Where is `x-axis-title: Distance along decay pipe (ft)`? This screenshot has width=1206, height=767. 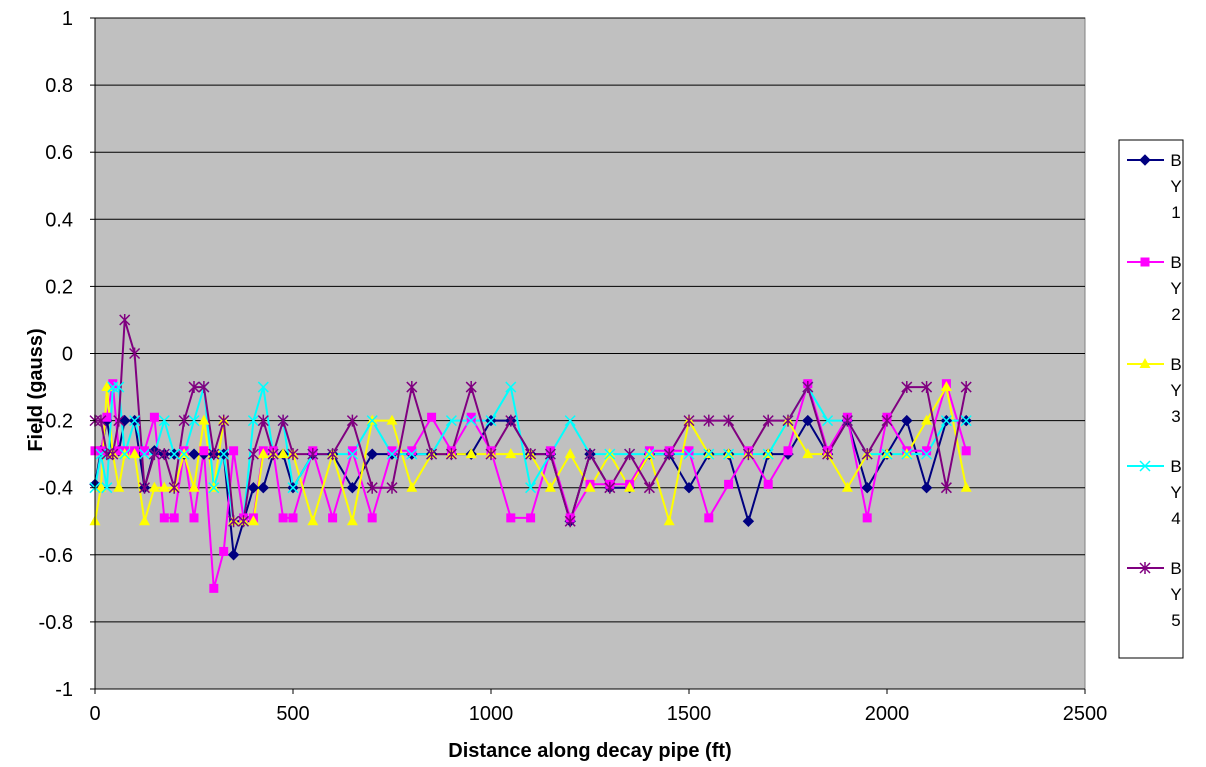 x-axis-title: Distance along decay pipe (ft) is located at coordinates (589, 751).